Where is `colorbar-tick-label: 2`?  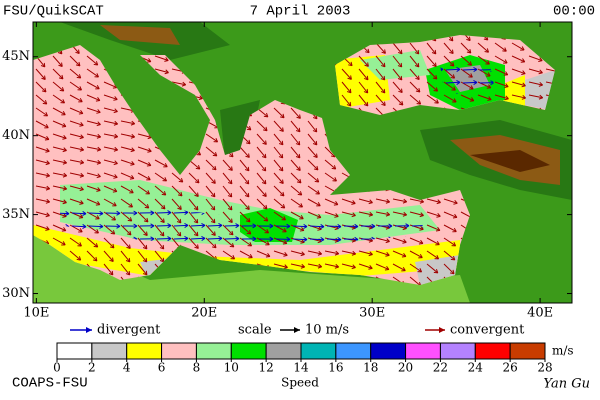 colorbar-tick-label: 2 is located at coordinates (92, 368).